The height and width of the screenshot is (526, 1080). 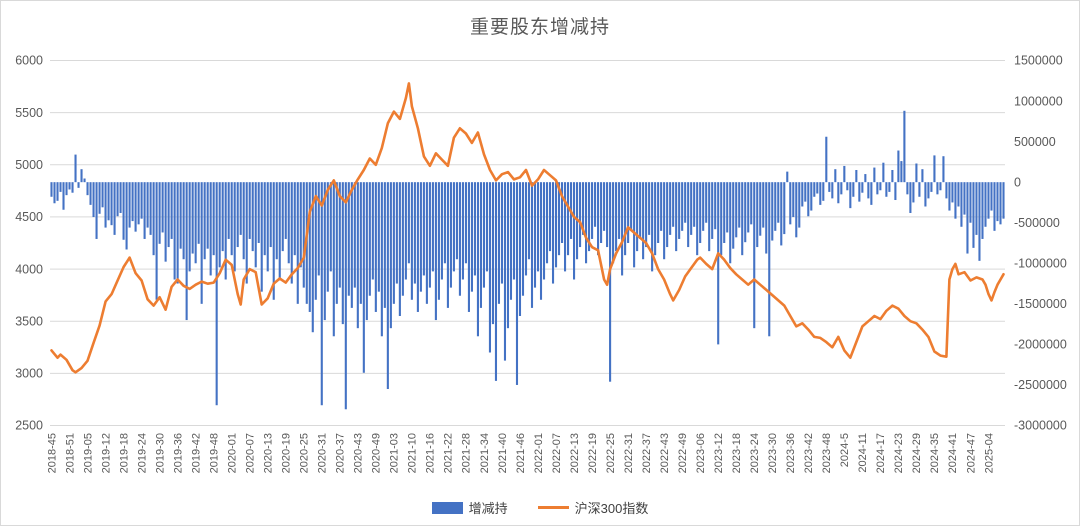 I want to click on svg-text: 2022-49, so click(x=683, y=453).